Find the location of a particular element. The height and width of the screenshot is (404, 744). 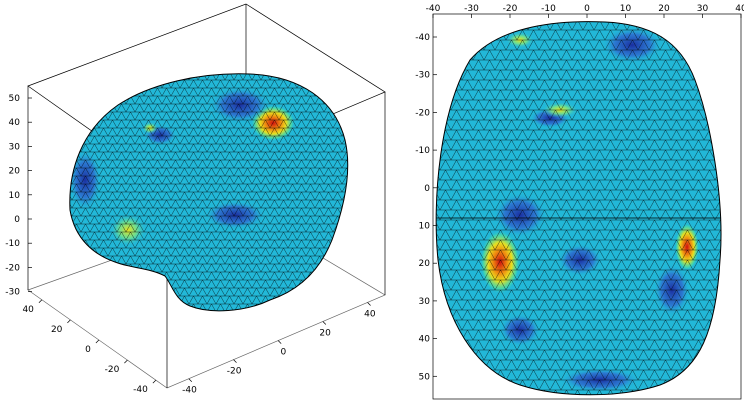

top-tick-label: -40 is located at coordinates (433, 9).